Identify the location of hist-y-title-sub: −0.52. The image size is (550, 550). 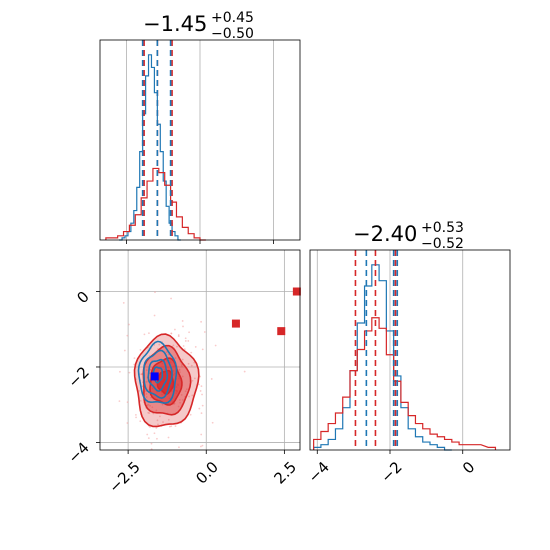
(442, 244).